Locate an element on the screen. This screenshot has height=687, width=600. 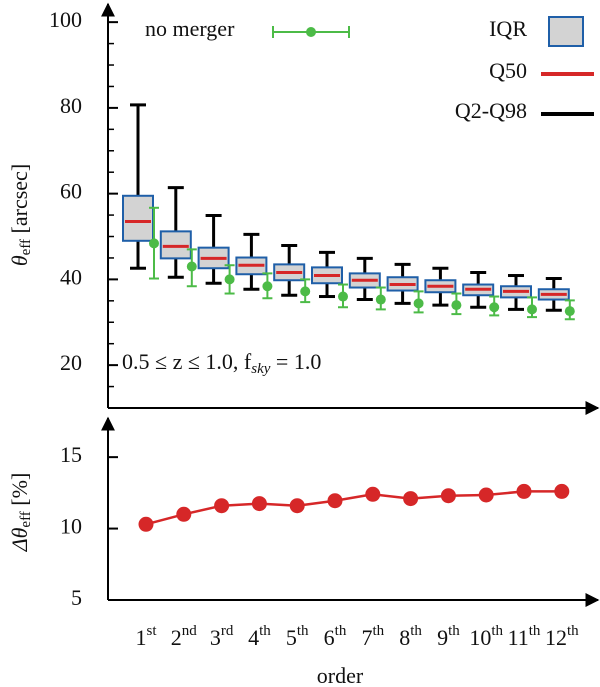
x-tick-number: 11 is located at coordinates (518, 637).